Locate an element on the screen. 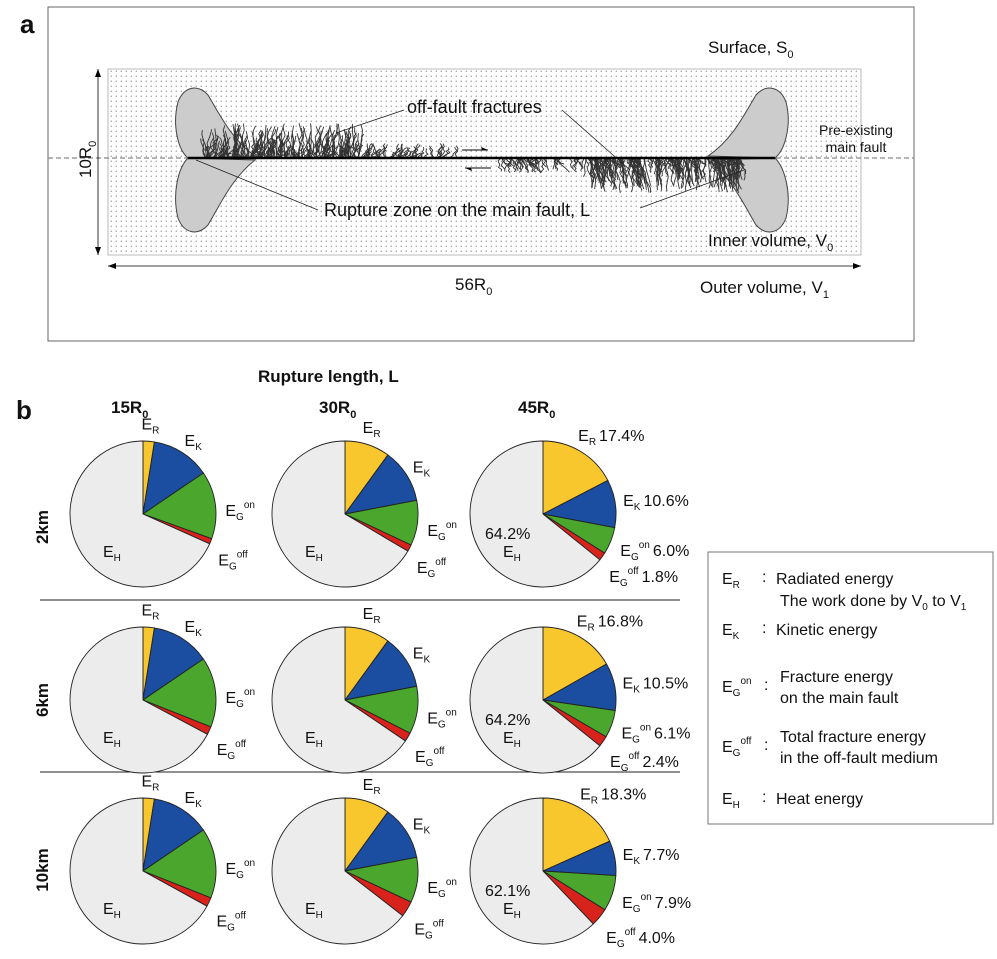  height-dimension is located at coordinates (98, 162).